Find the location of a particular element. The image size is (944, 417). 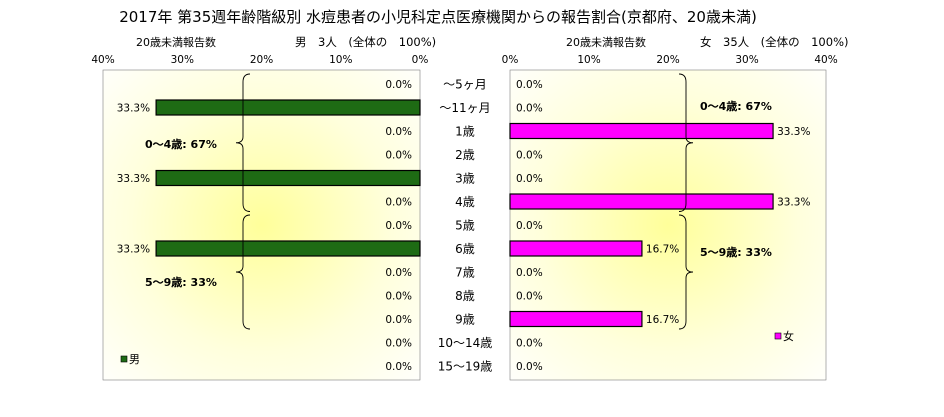

left-tick-label: 40% is located at coordinates (102, 60).